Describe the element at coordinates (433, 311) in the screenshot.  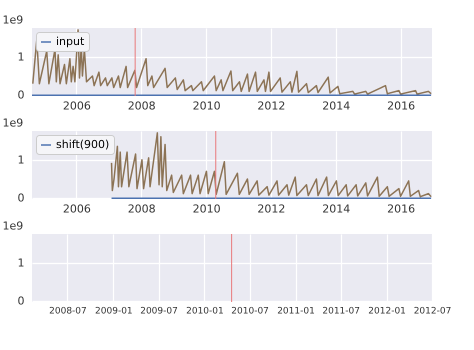
I see `x-tick-label: 2012-07` at that location.